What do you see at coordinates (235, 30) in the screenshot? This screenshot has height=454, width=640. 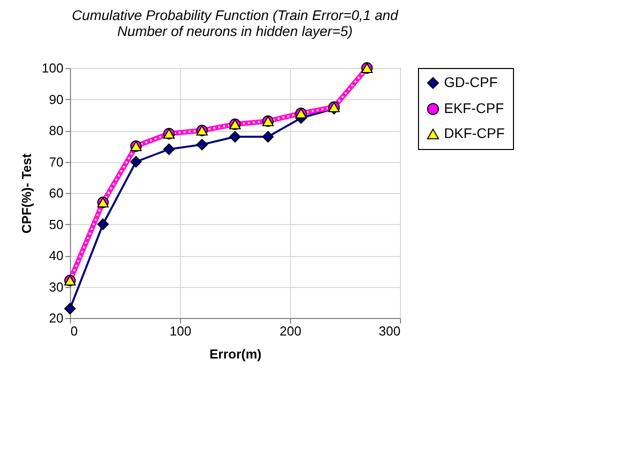 I see `text: Number of neurons in hidden layer=5)` at bounding box center [235, 30].